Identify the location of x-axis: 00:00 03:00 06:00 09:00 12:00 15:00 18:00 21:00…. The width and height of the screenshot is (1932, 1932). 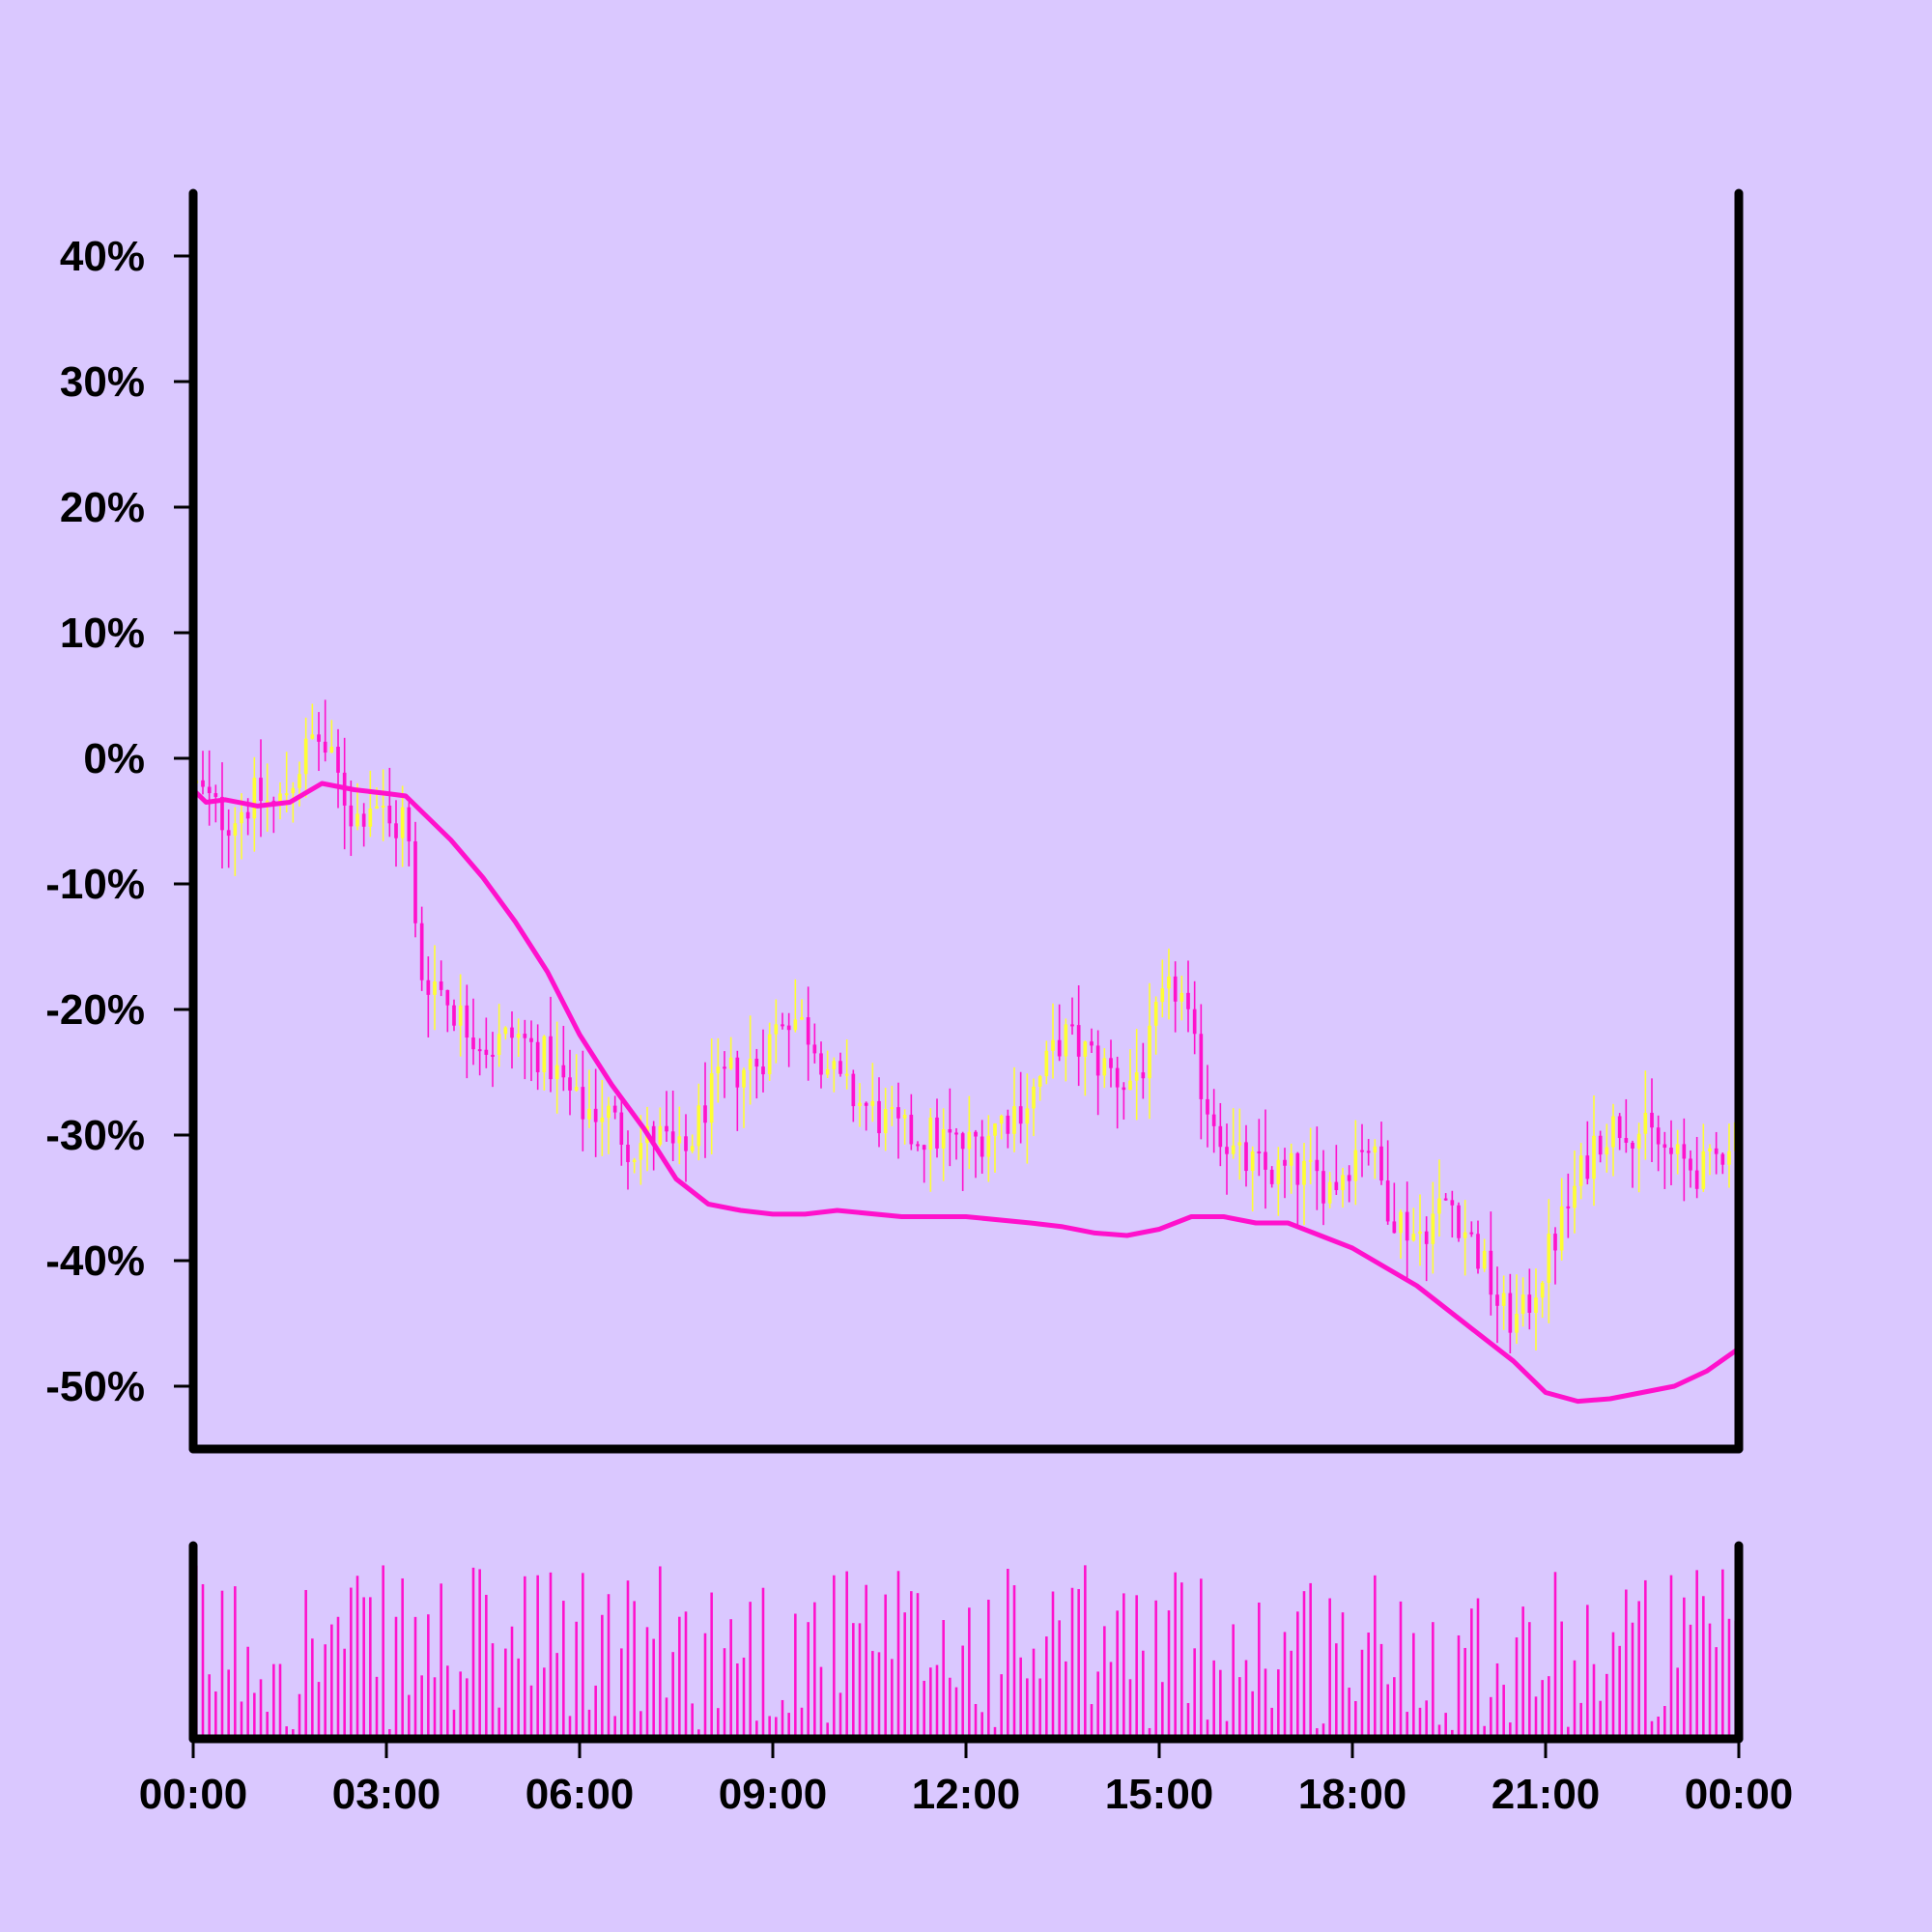
(966, 1778).